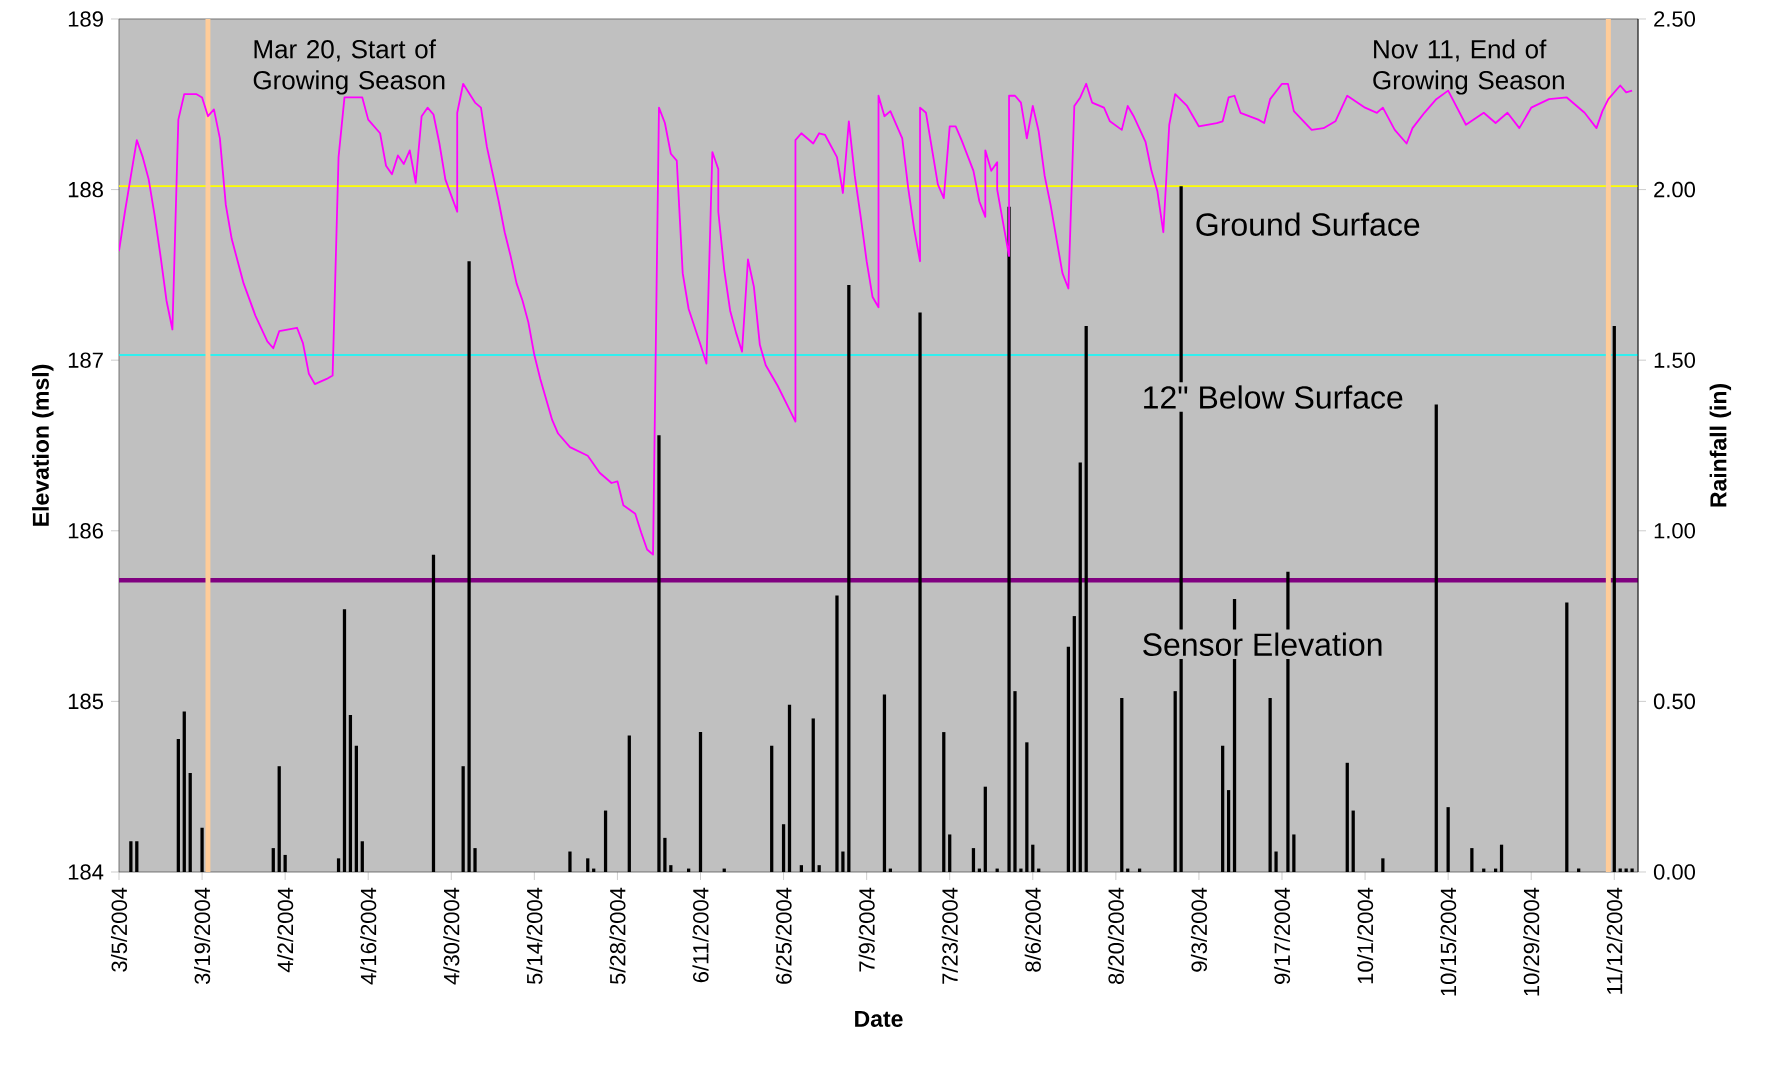 This screenshot has height=1068, width=1772. I want to click on x-tick-label: 11/12/2004, so click(1614, 940).